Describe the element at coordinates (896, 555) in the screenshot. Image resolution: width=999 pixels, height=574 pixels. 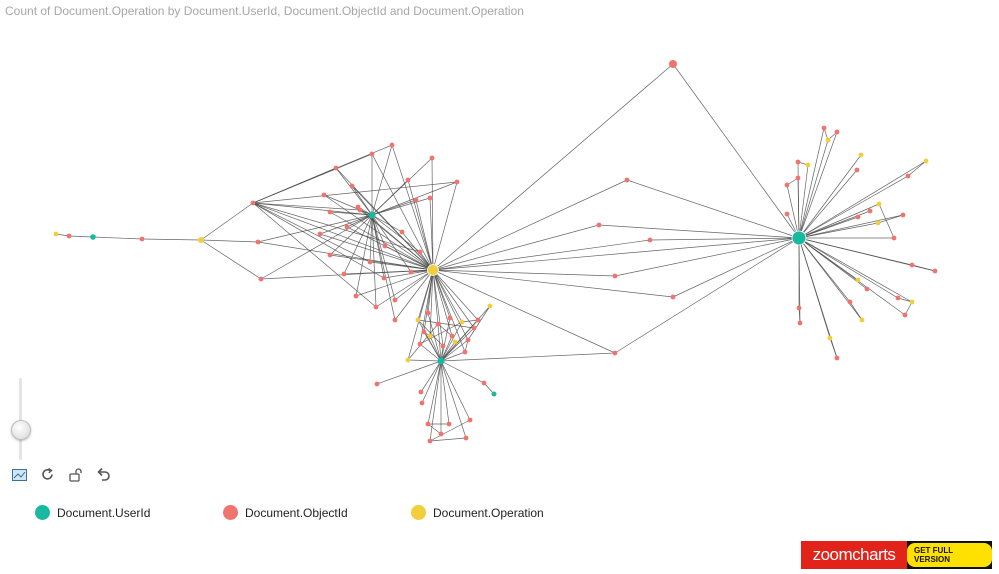
I see `brand-banner: zoomcharts GET FULL VERSION` at that location.